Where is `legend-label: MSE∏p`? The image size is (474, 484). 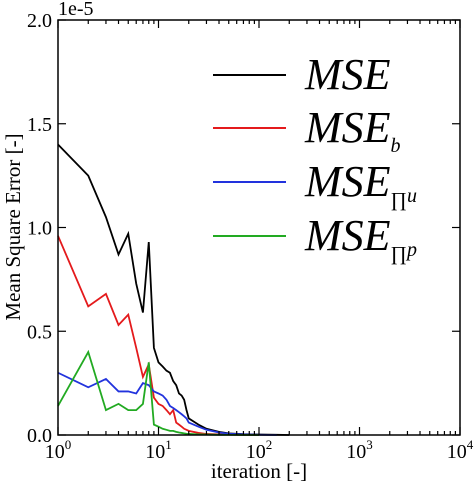 legend-label: MSE∏p is located at coordinates (360, 238).